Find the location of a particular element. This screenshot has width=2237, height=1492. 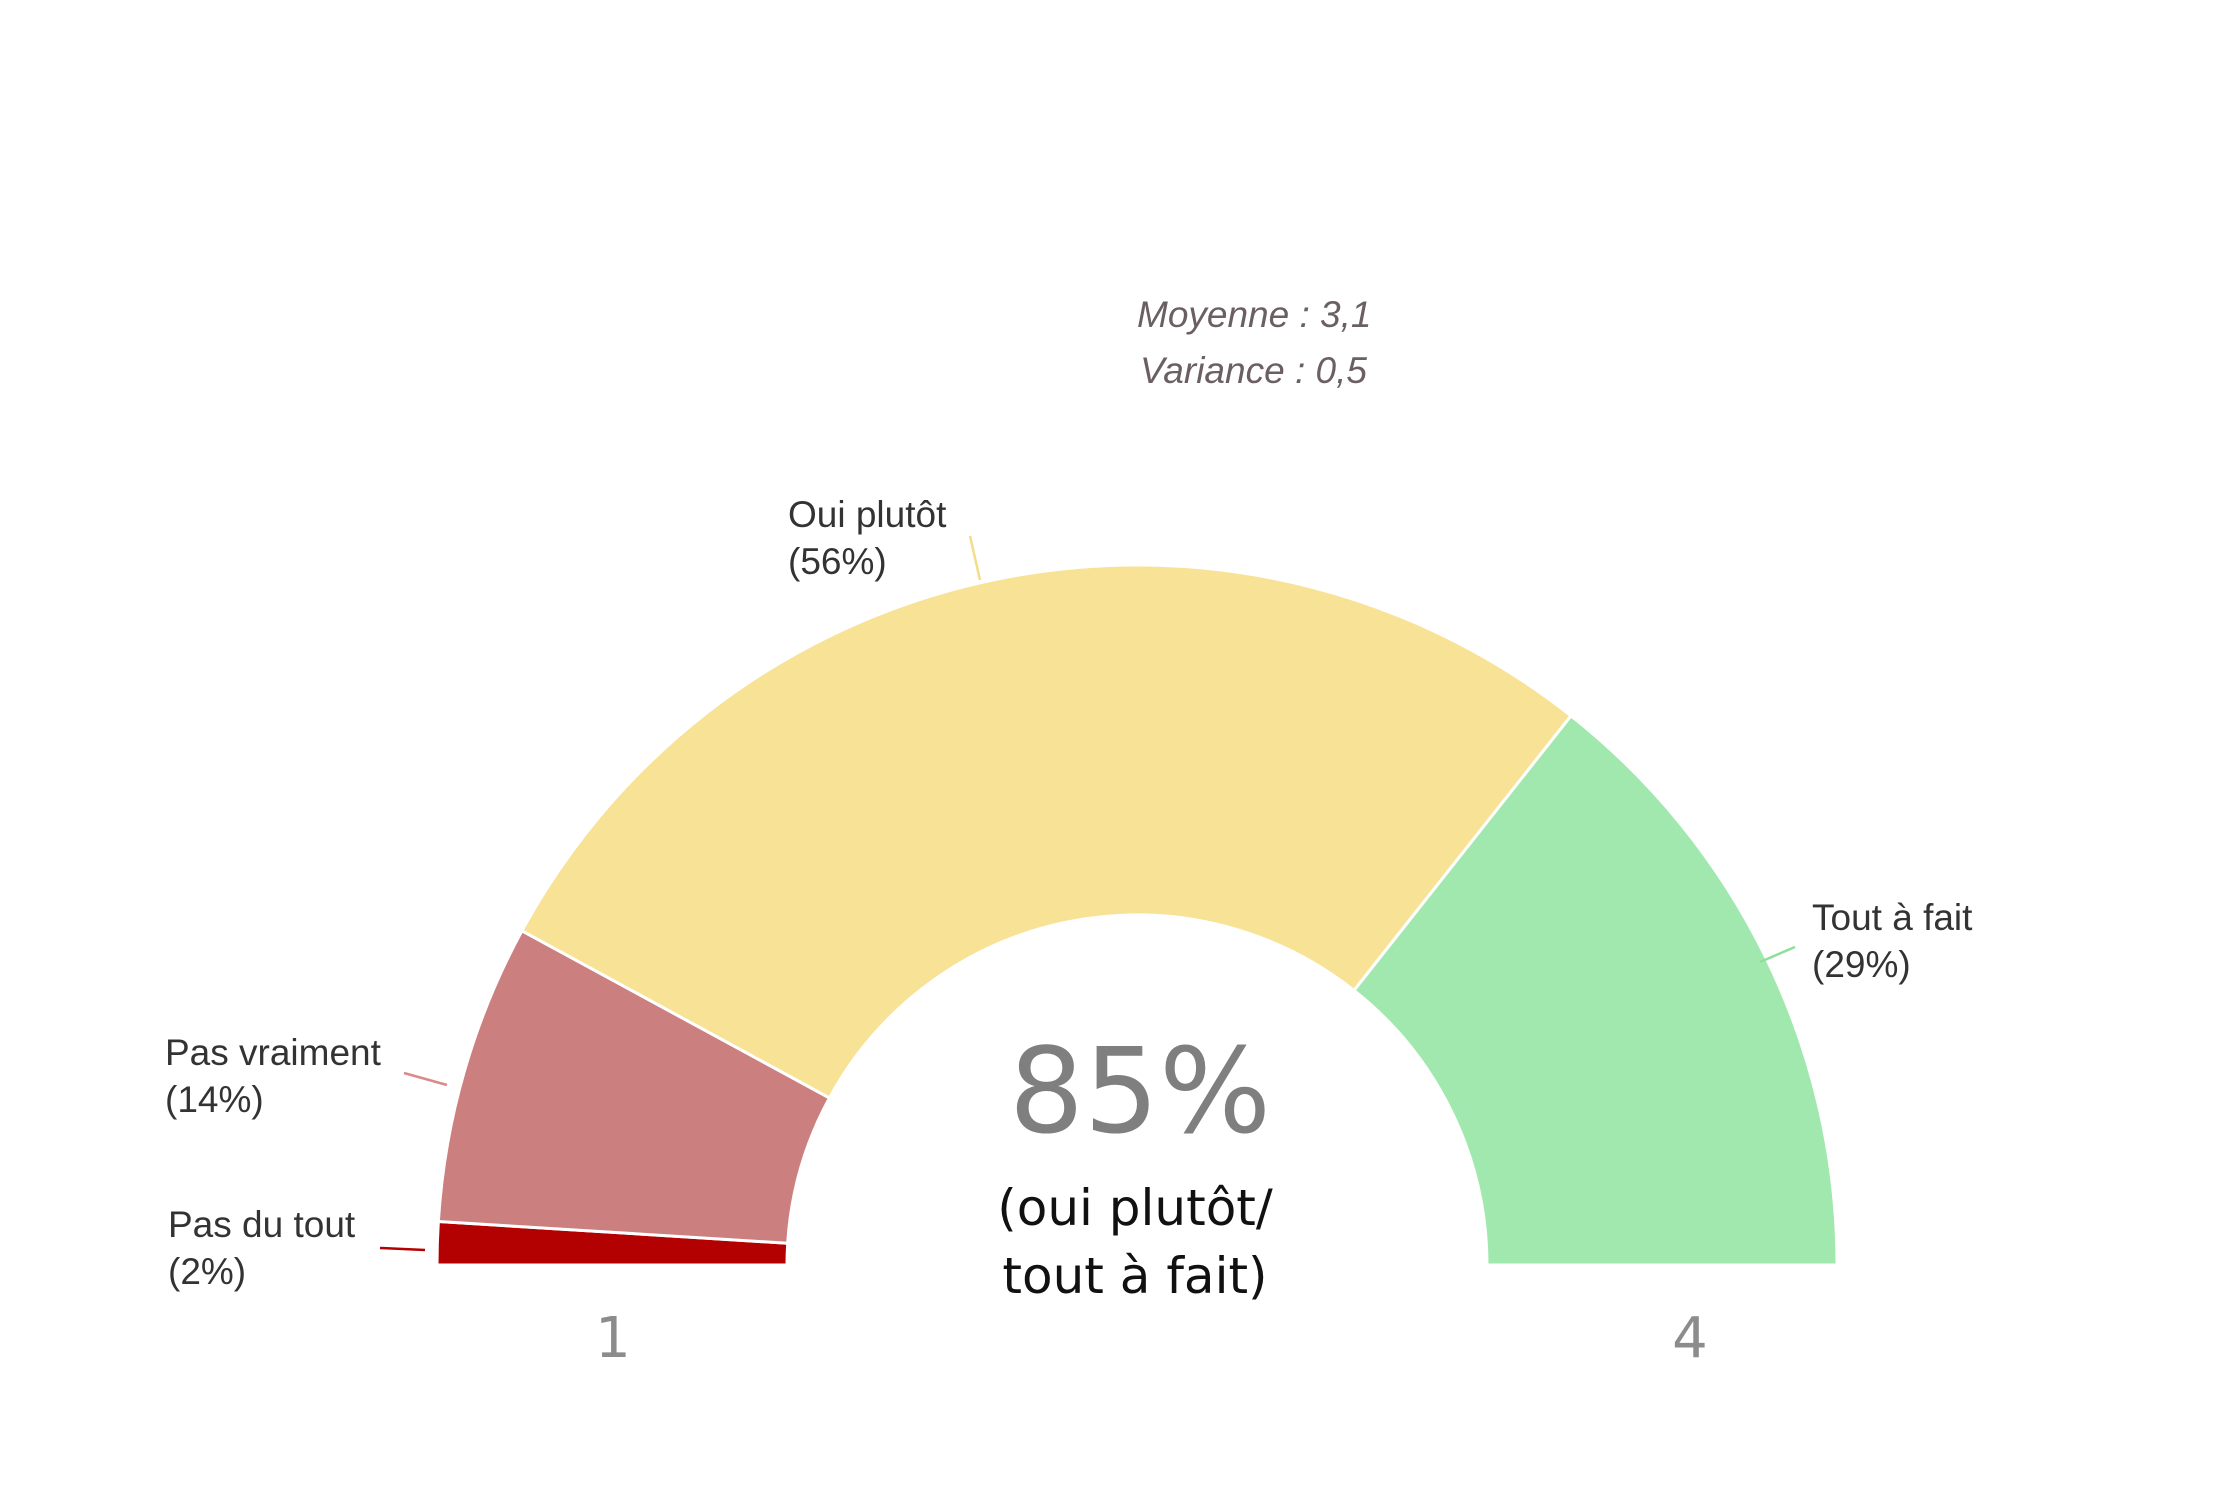

segment-percent-label: (14%) is located at coordinates (214, 1099).